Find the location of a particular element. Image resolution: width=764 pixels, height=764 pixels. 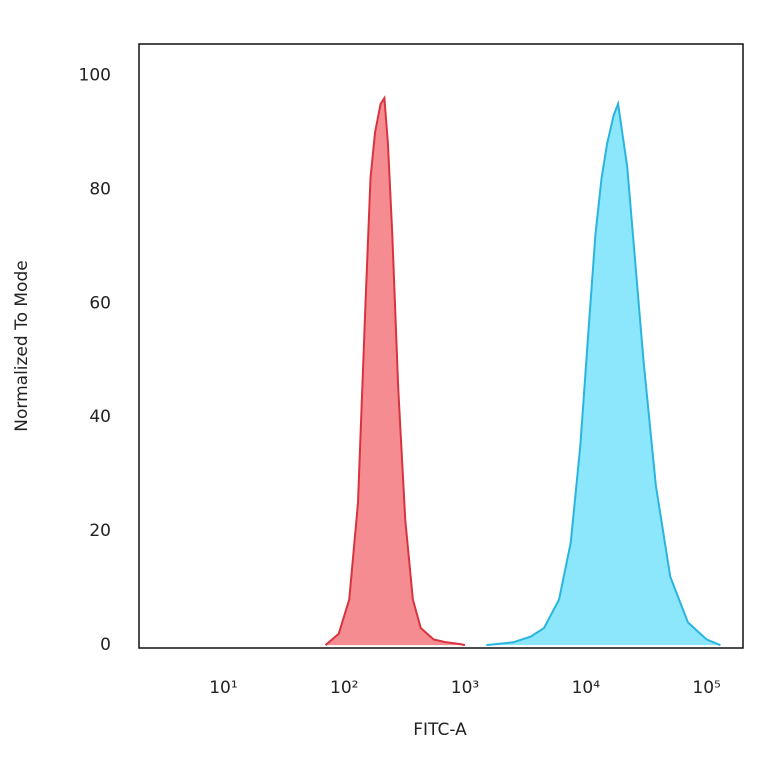

y-tick-label: 80 is located at coordinates (100, 189).